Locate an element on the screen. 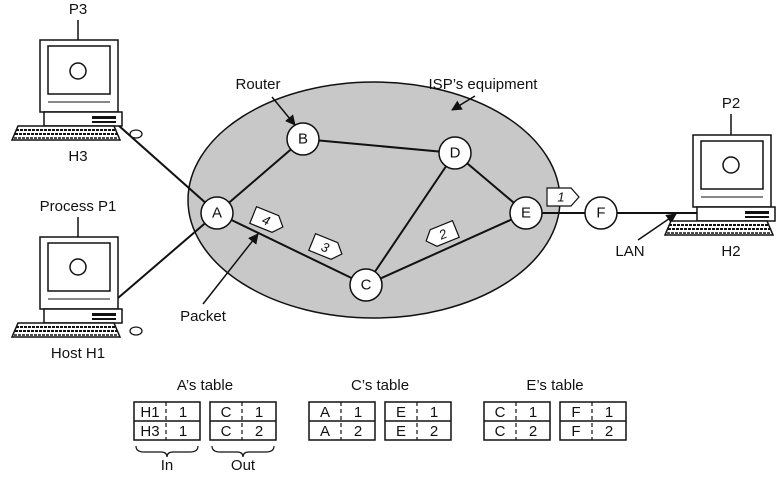  brace-out is located at coordinates (243, 451).